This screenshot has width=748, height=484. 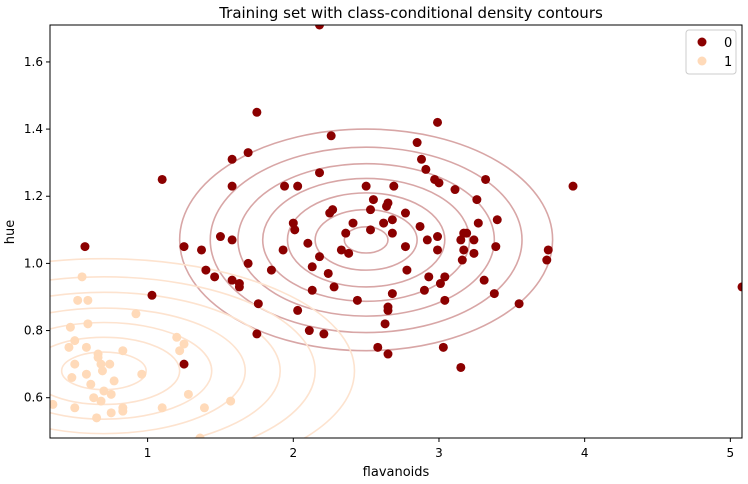 I want to click on legend-label-1: 1, so click(x=728, y=62).